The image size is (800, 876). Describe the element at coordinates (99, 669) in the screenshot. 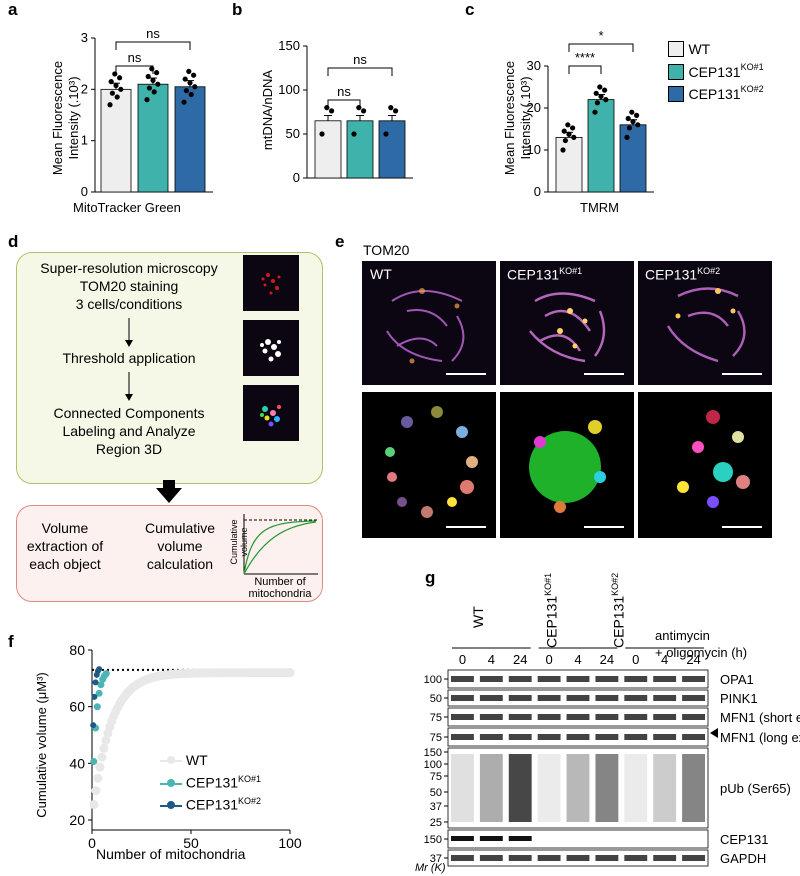

I see `point-ko2` at that location.